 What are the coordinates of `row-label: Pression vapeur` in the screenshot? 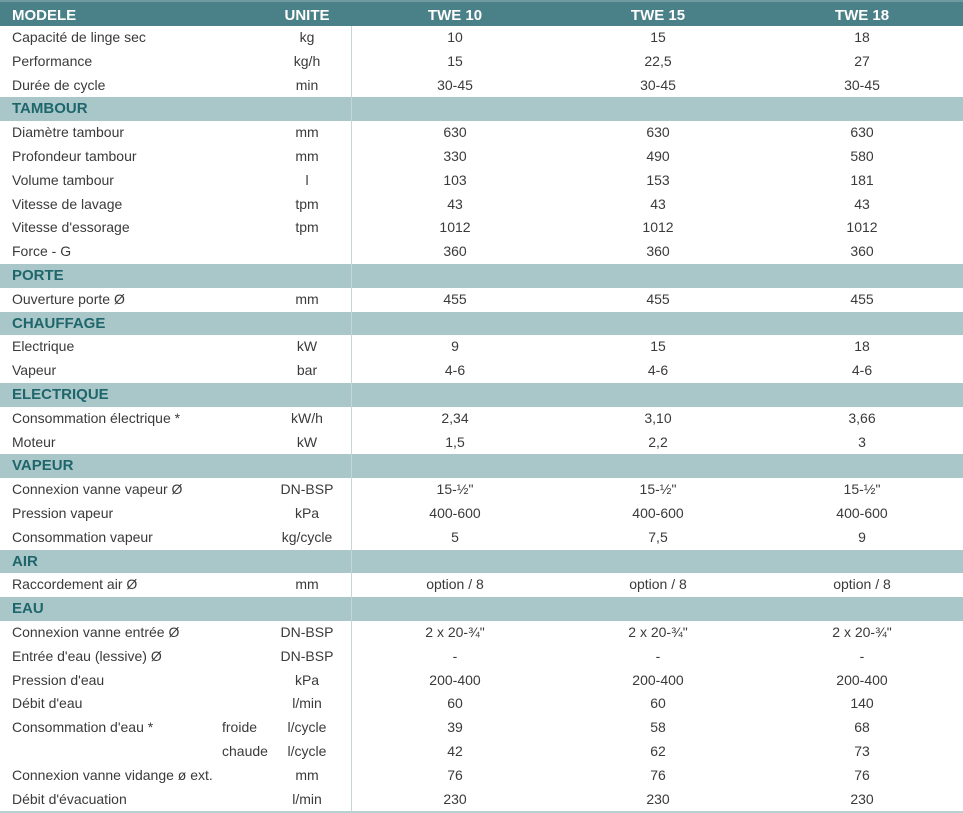 It's located at (63, 512).